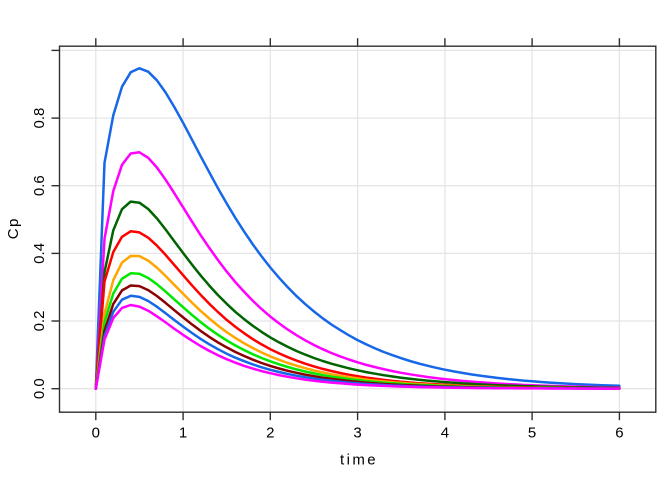 Image resolution: width=672 pixels, height=480 pixels. What do you see at coordinates (359, 459) in the screenshot?
I see `svg-text: time` at bounding box center [359, 459].